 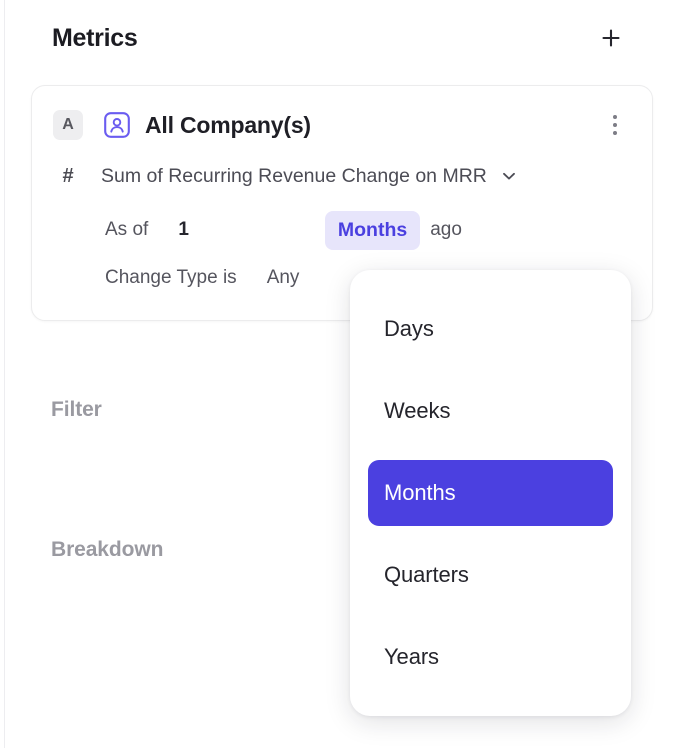 What do you see at coordinates (509, 176) in the screenshot?
I see `chevron-down-icon` at bounding box center [509, 176].